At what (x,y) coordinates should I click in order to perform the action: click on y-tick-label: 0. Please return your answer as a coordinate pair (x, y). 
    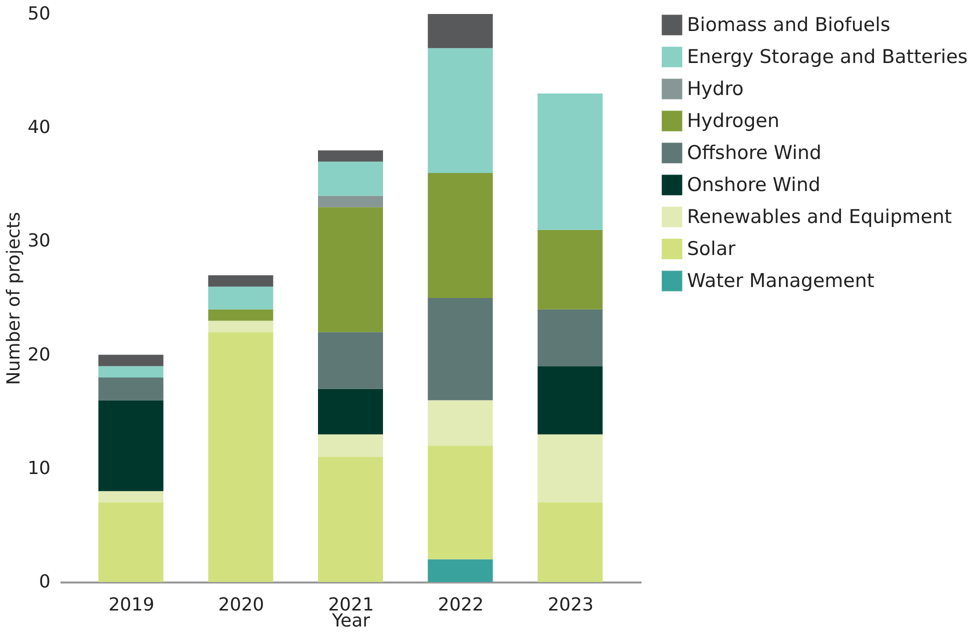
    Looking at the image, I should click on (44, 582).